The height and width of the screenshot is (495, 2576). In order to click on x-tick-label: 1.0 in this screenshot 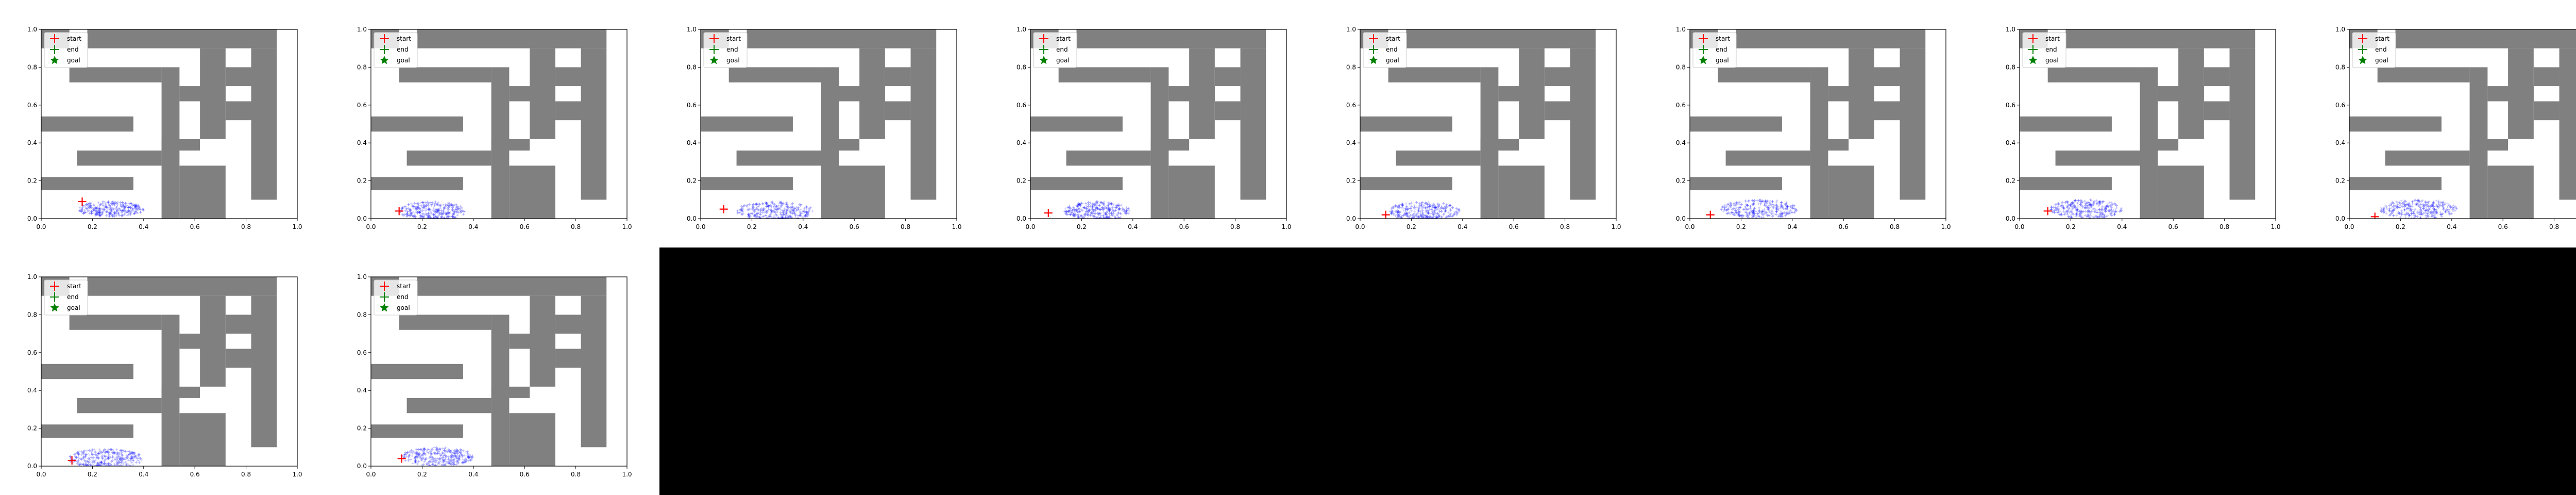, I will do `click(627, 474)`.